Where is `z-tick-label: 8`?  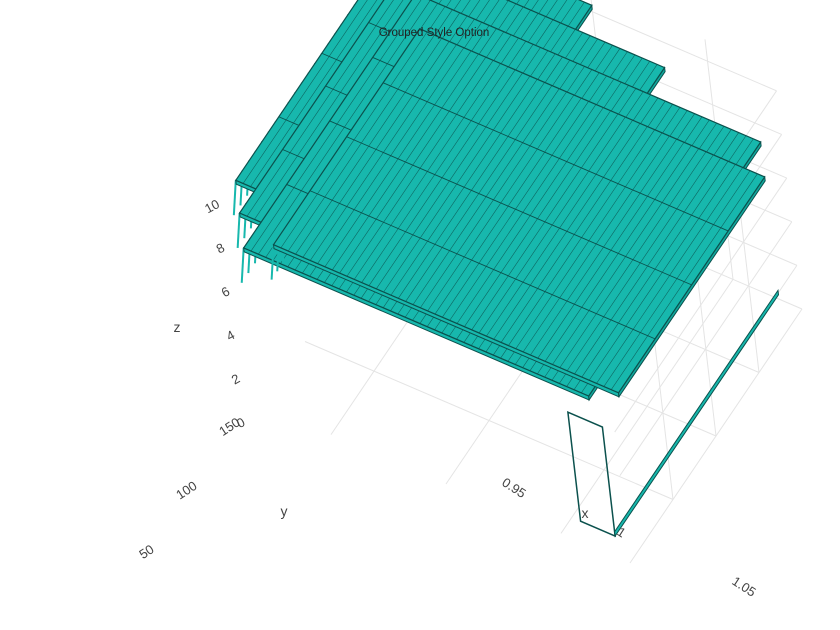
z-tick-label: 8 is located at coordinates (220, 248).